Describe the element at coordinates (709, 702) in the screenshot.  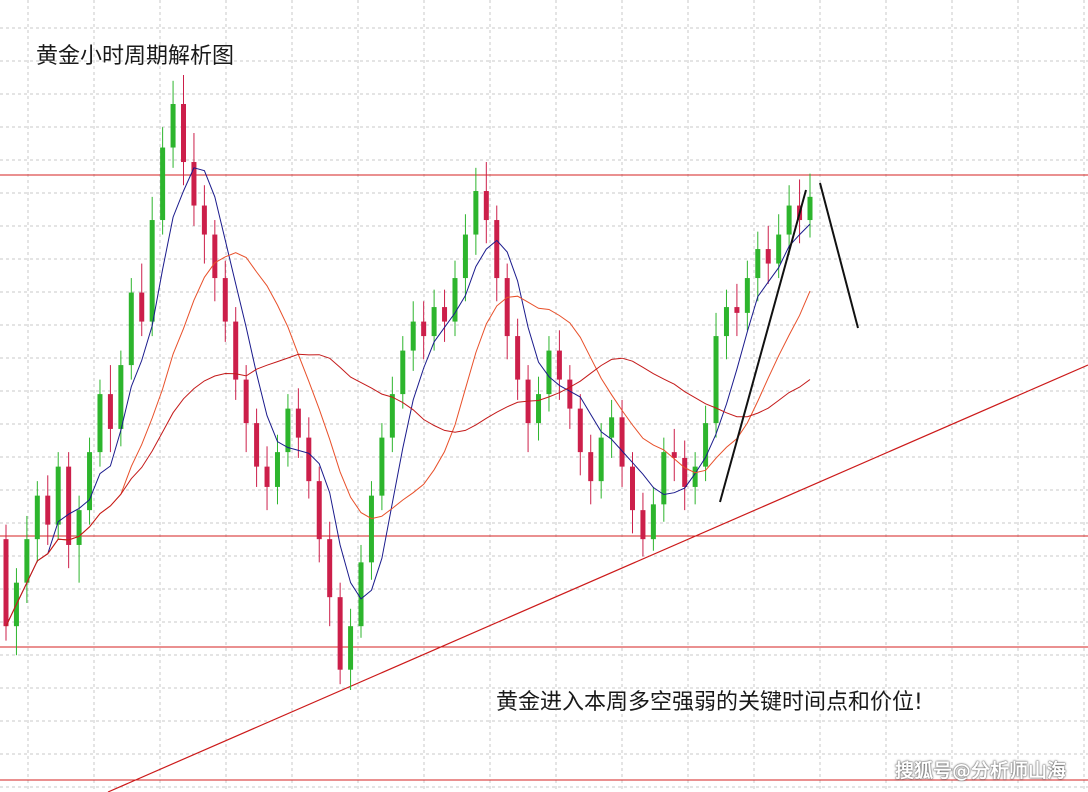
I see `chart-annotation: 黄金进入本周多空强弱的关键时间点和价位!` at that location.